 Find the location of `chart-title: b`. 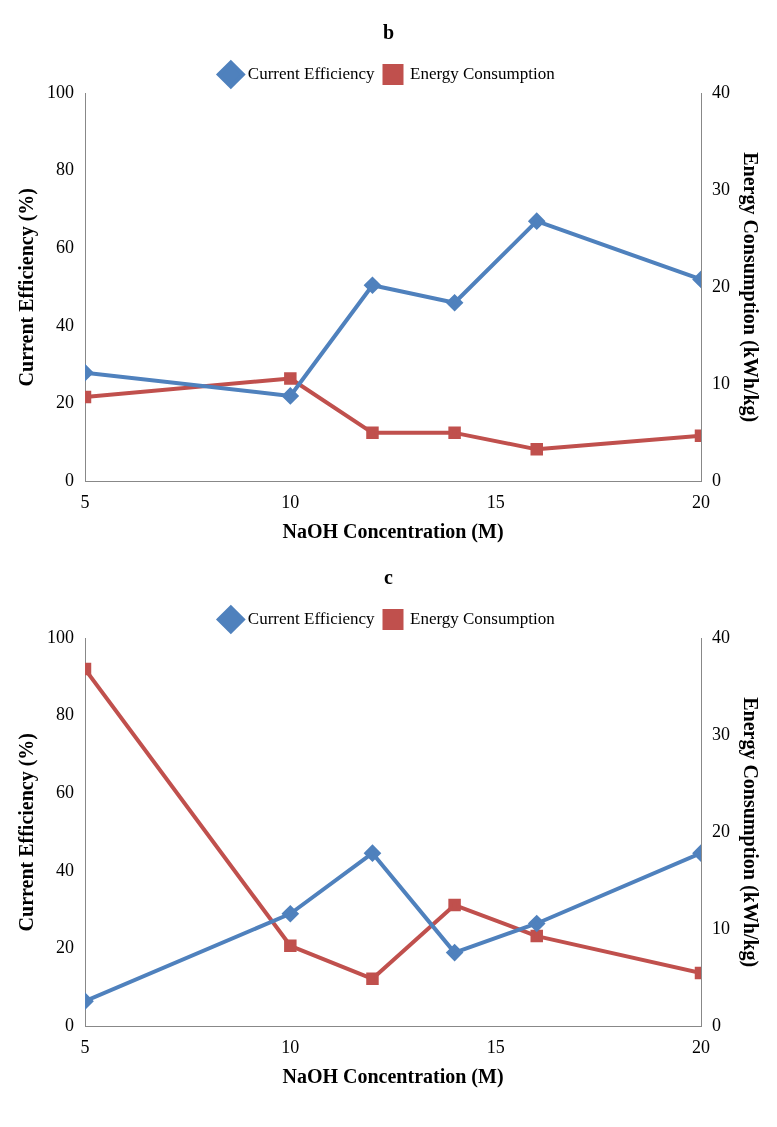

chart-title: b is located at coordinates (388, 32).